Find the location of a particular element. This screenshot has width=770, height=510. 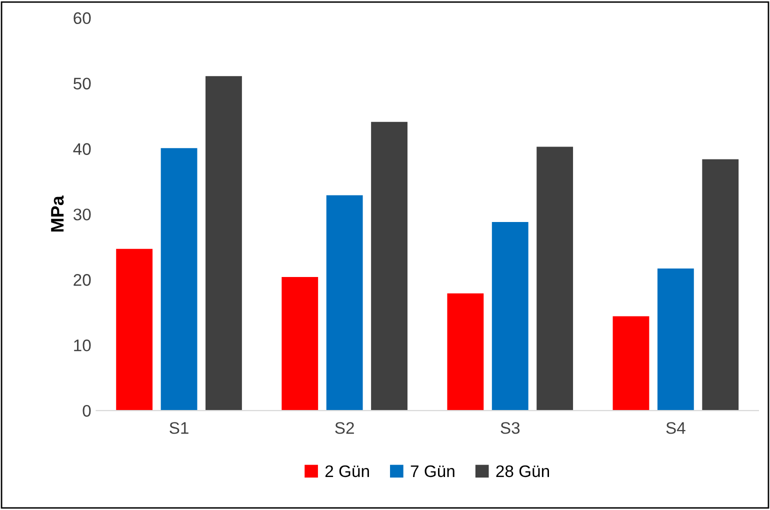

y-tick-label: 0 is located at coordinates (86, 410).